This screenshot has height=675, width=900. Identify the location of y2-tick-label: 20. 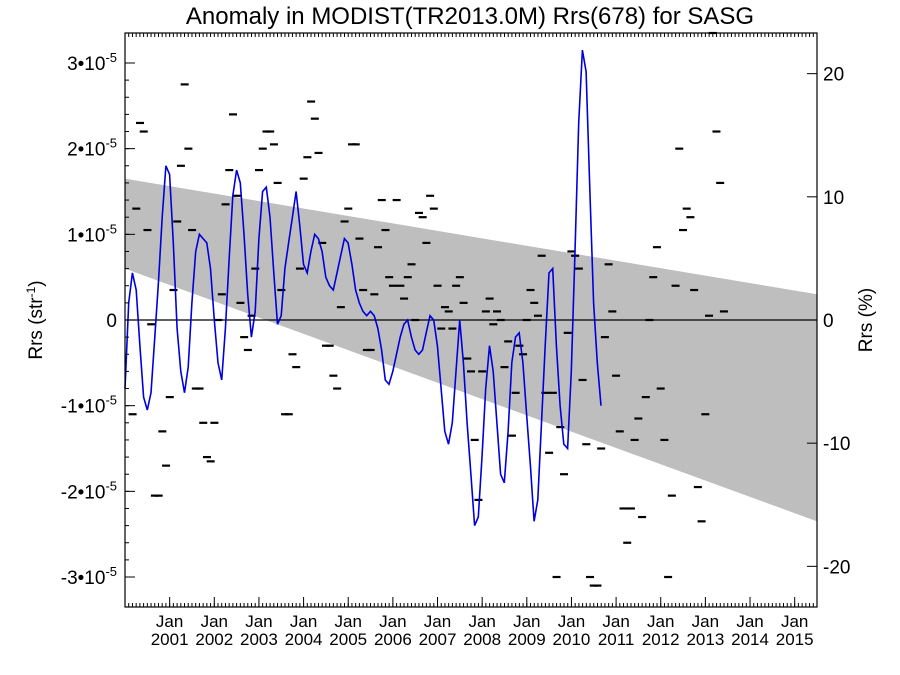
(833, 75).